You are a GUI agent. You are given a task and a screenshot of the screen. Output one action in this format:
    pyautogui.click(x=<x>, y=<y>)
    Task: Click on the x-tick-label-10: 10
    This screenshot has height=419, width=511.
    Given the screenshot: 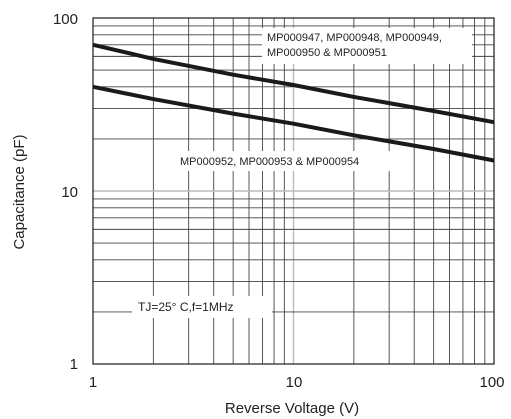 What is the action you would take?
    pyautogui.click(x=294, y=382)
    